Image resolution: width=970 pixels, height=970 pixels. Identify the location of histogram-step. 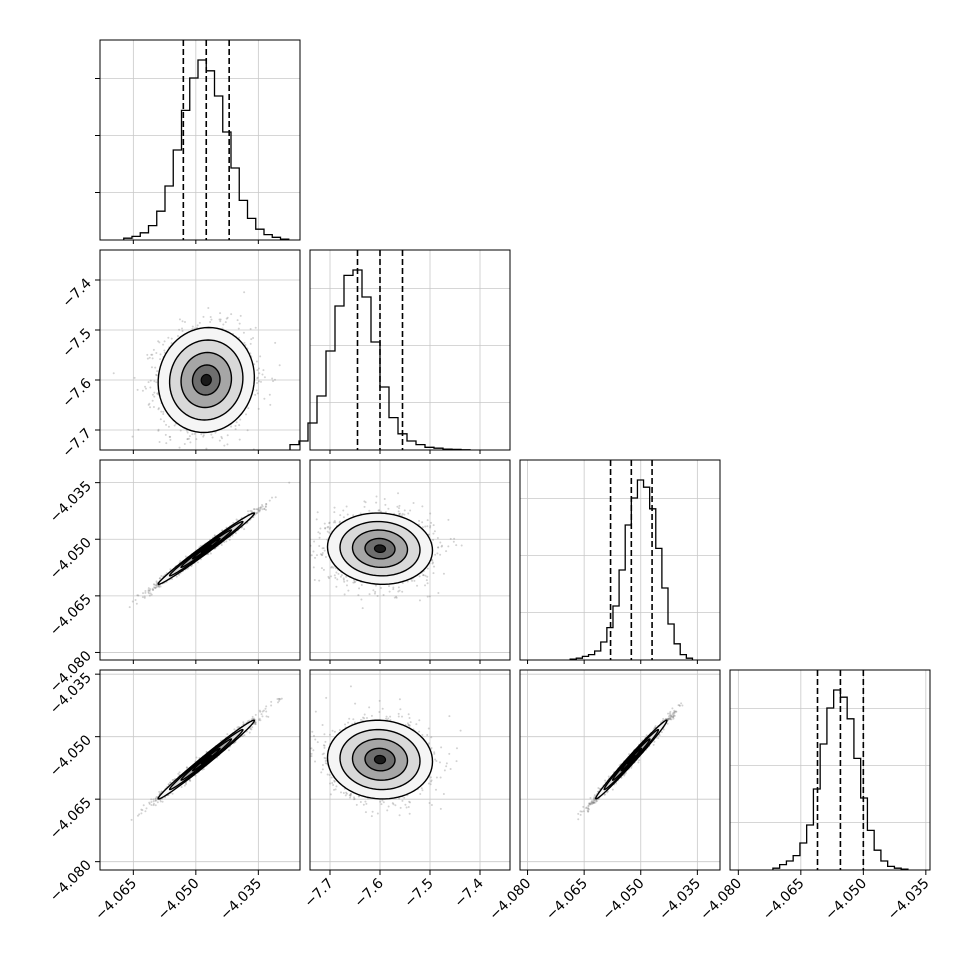
(380, 360).